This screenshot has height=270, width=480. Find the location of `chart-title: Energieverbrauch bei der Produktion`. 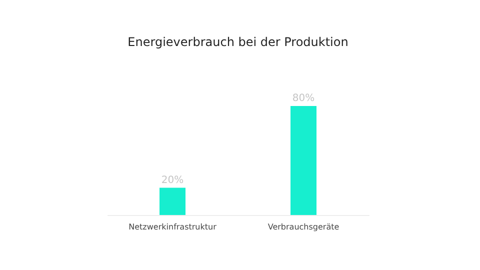

chart-title: Energieverbrauch bei der Produktion is located at coordinates (238, 42).